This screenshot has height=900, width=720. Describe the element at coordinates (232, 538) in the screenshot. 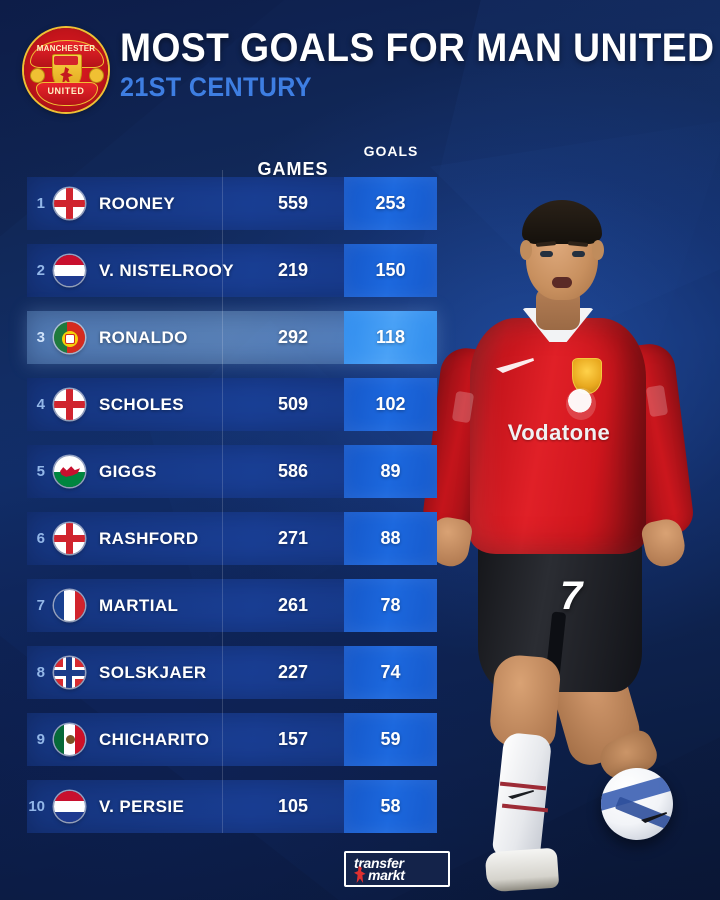

I see `table-row: 6 RASHFORD 271 88` at that location.